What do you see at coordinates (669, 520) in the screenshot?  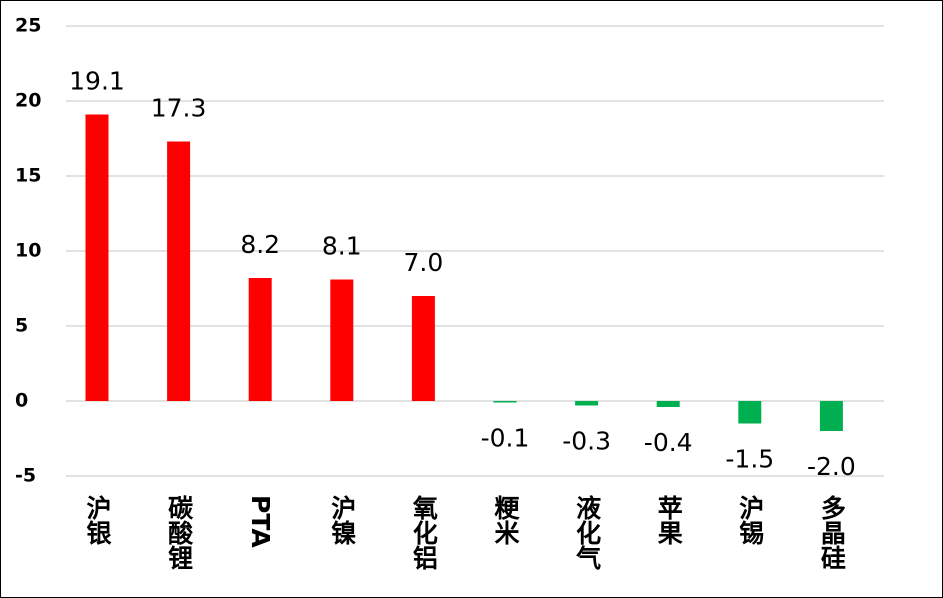 I see `x-tick-label: 苹果` at bounding box center [669, 520].